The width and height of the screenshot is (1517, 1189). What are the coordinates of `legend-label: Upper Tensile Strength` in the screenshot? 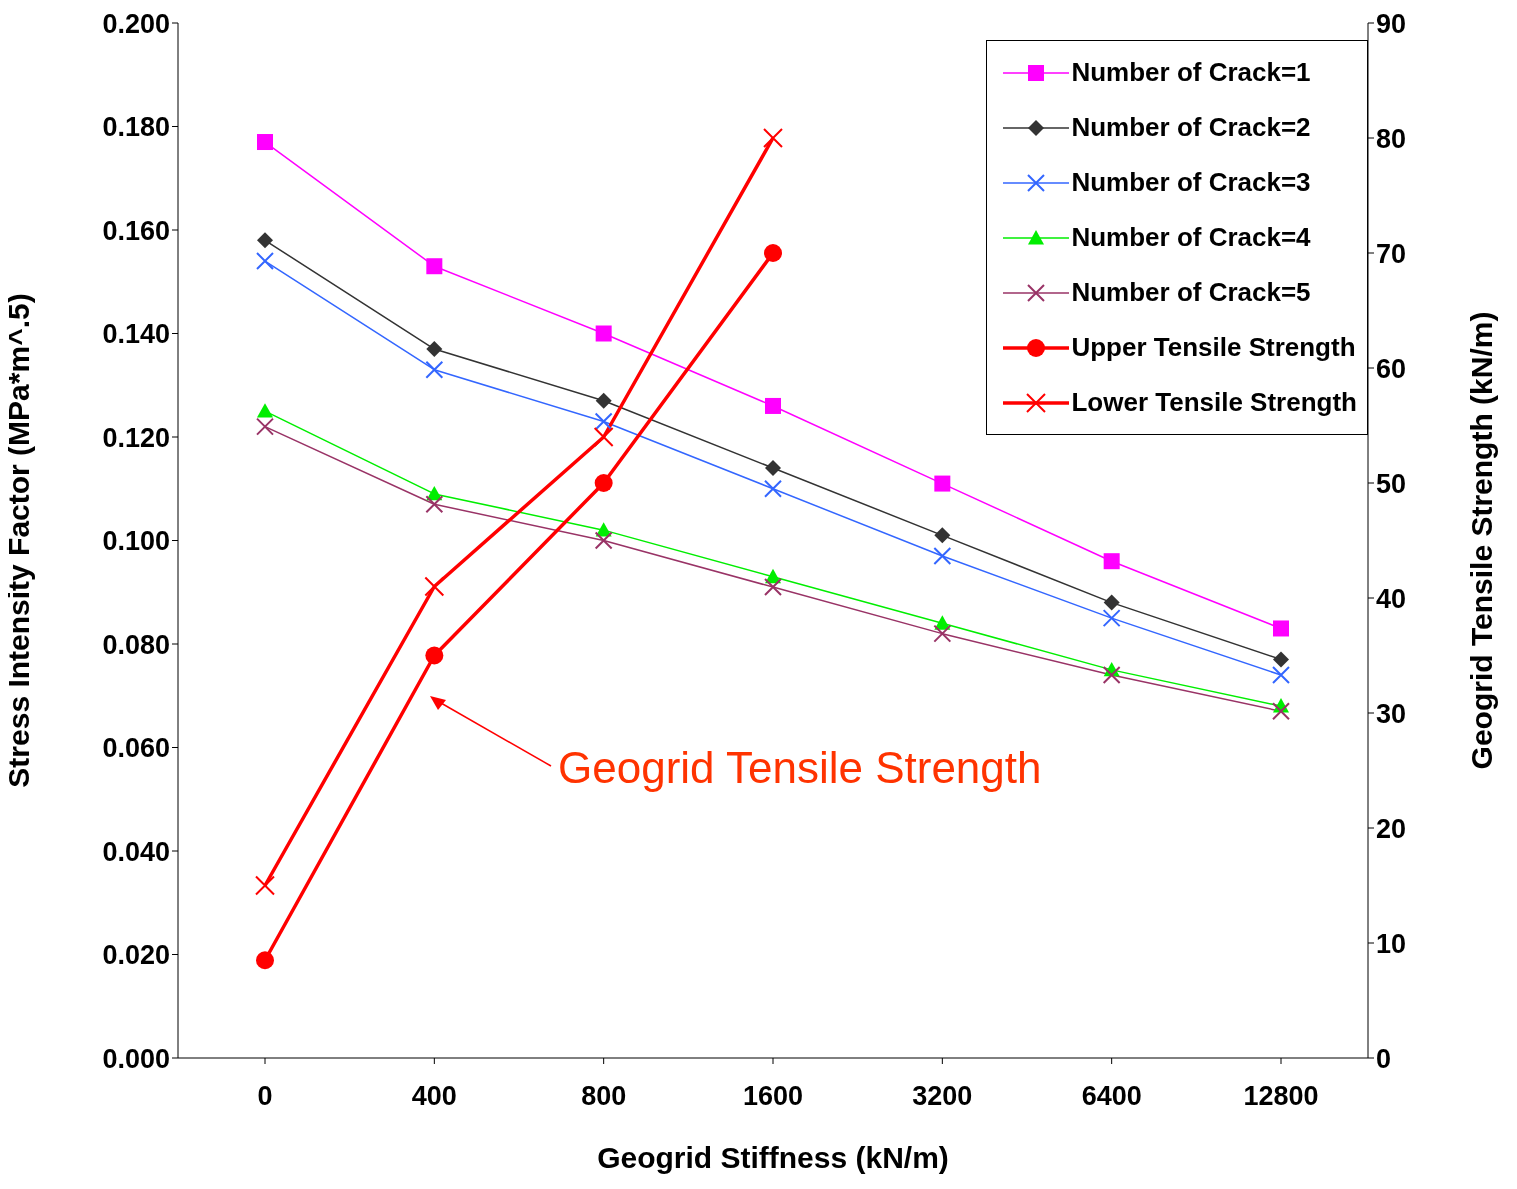 It's located at (1213, 347).